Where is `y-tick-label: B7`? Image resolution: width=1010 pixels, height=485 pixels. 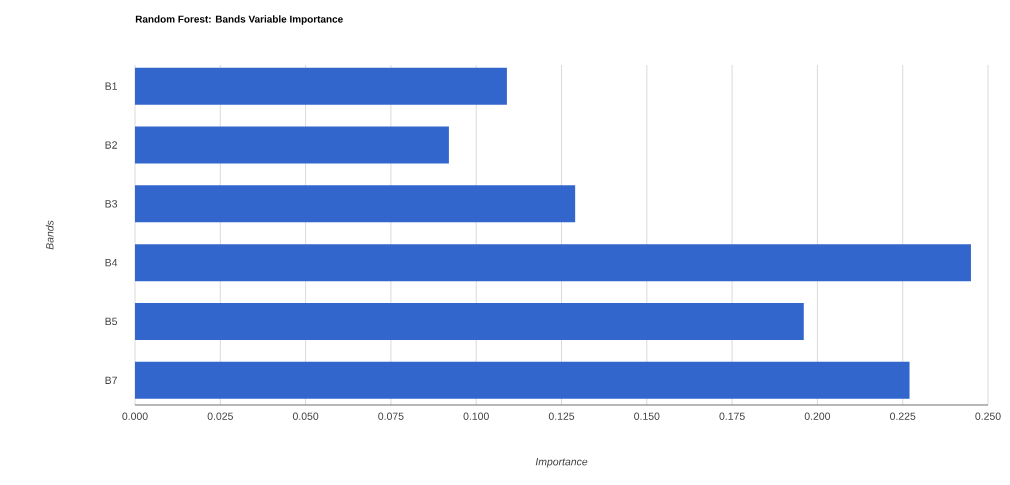 y-tick-label: B7 is located at coordinates (111, 380).